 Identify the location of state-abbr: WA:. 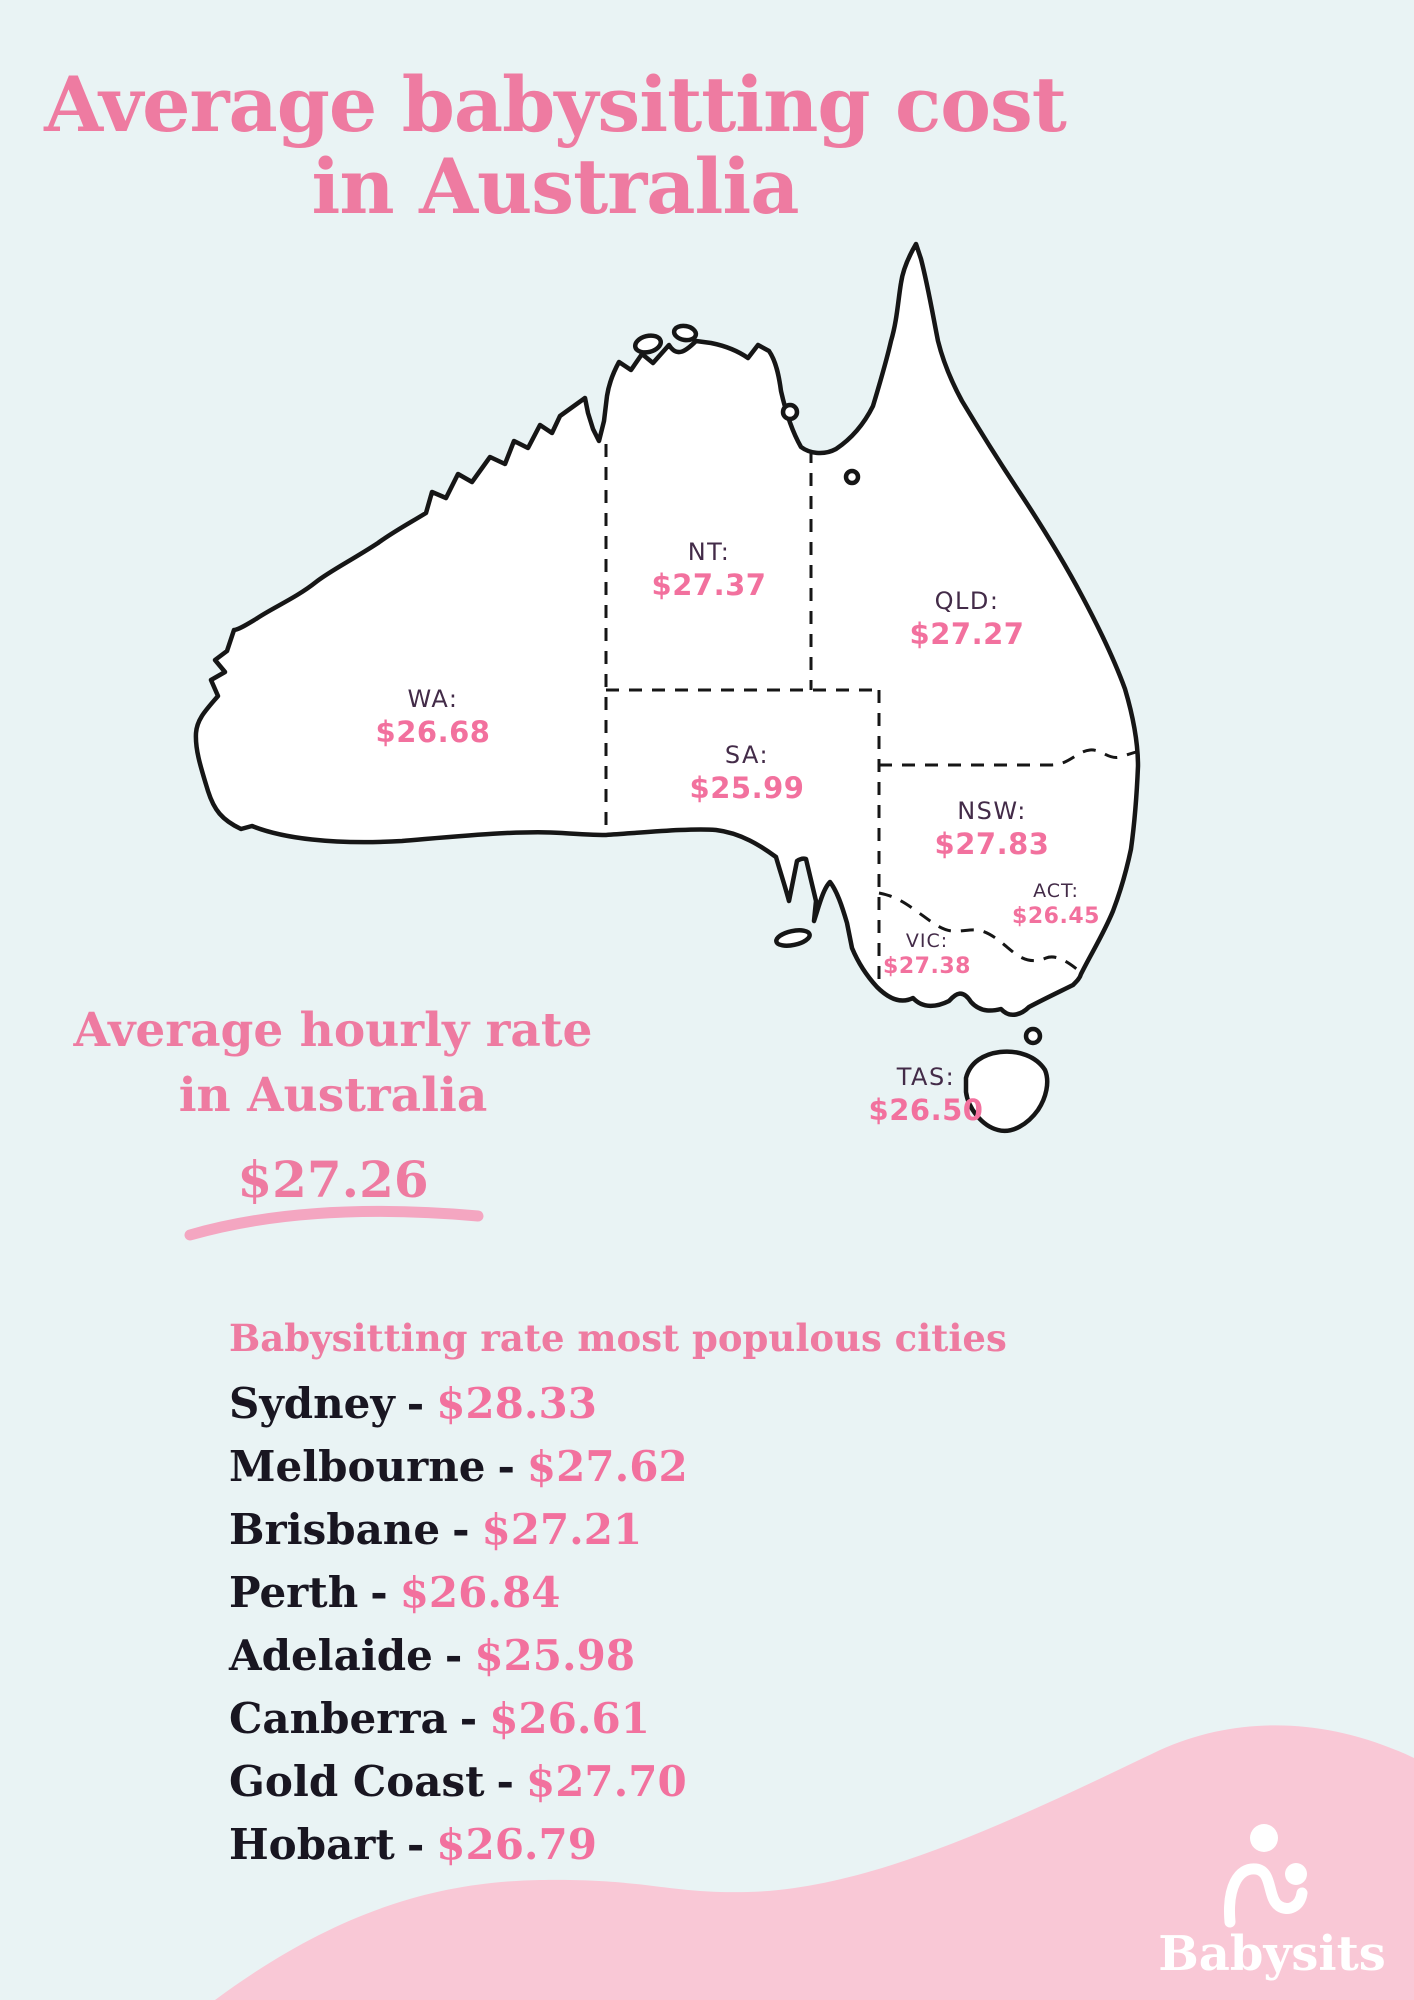
(433, 699).